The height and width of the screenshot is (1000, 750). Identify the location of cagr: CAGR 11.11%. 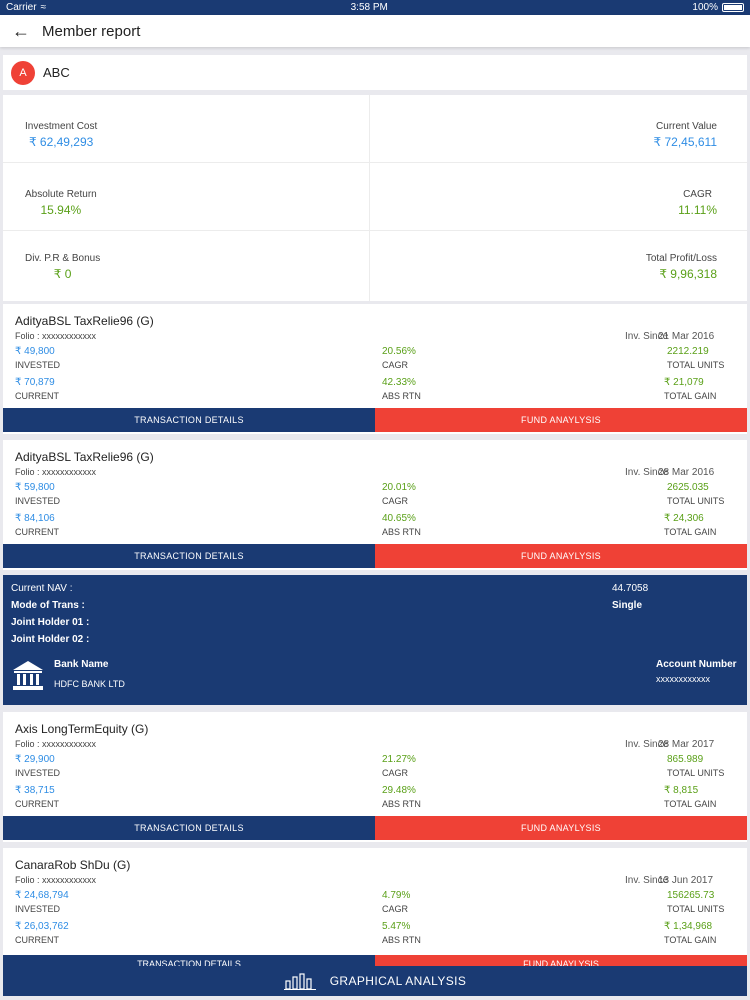
(697, 203).